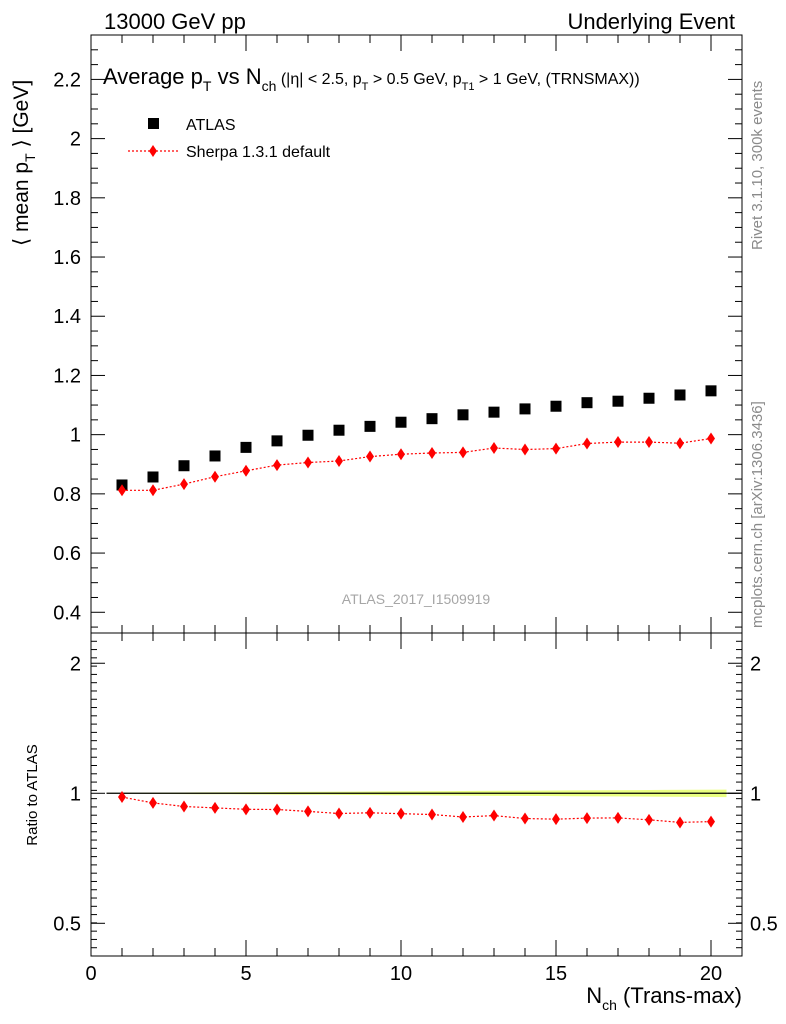 This screenshot has width=786, height=1024. I want to click on legend: ATLAS Sherpa 1.3.1 default, so click(229, 139).